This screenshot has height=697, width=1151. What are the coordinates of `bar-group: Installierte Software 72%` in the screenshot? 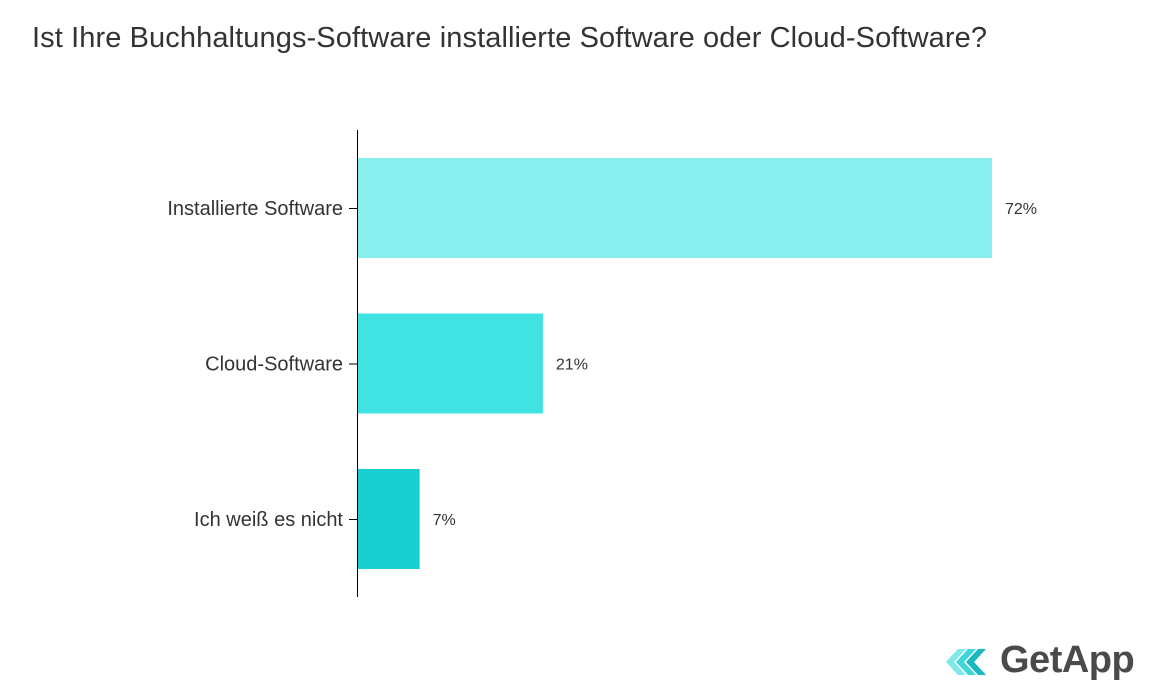 It's located at (602, 208).